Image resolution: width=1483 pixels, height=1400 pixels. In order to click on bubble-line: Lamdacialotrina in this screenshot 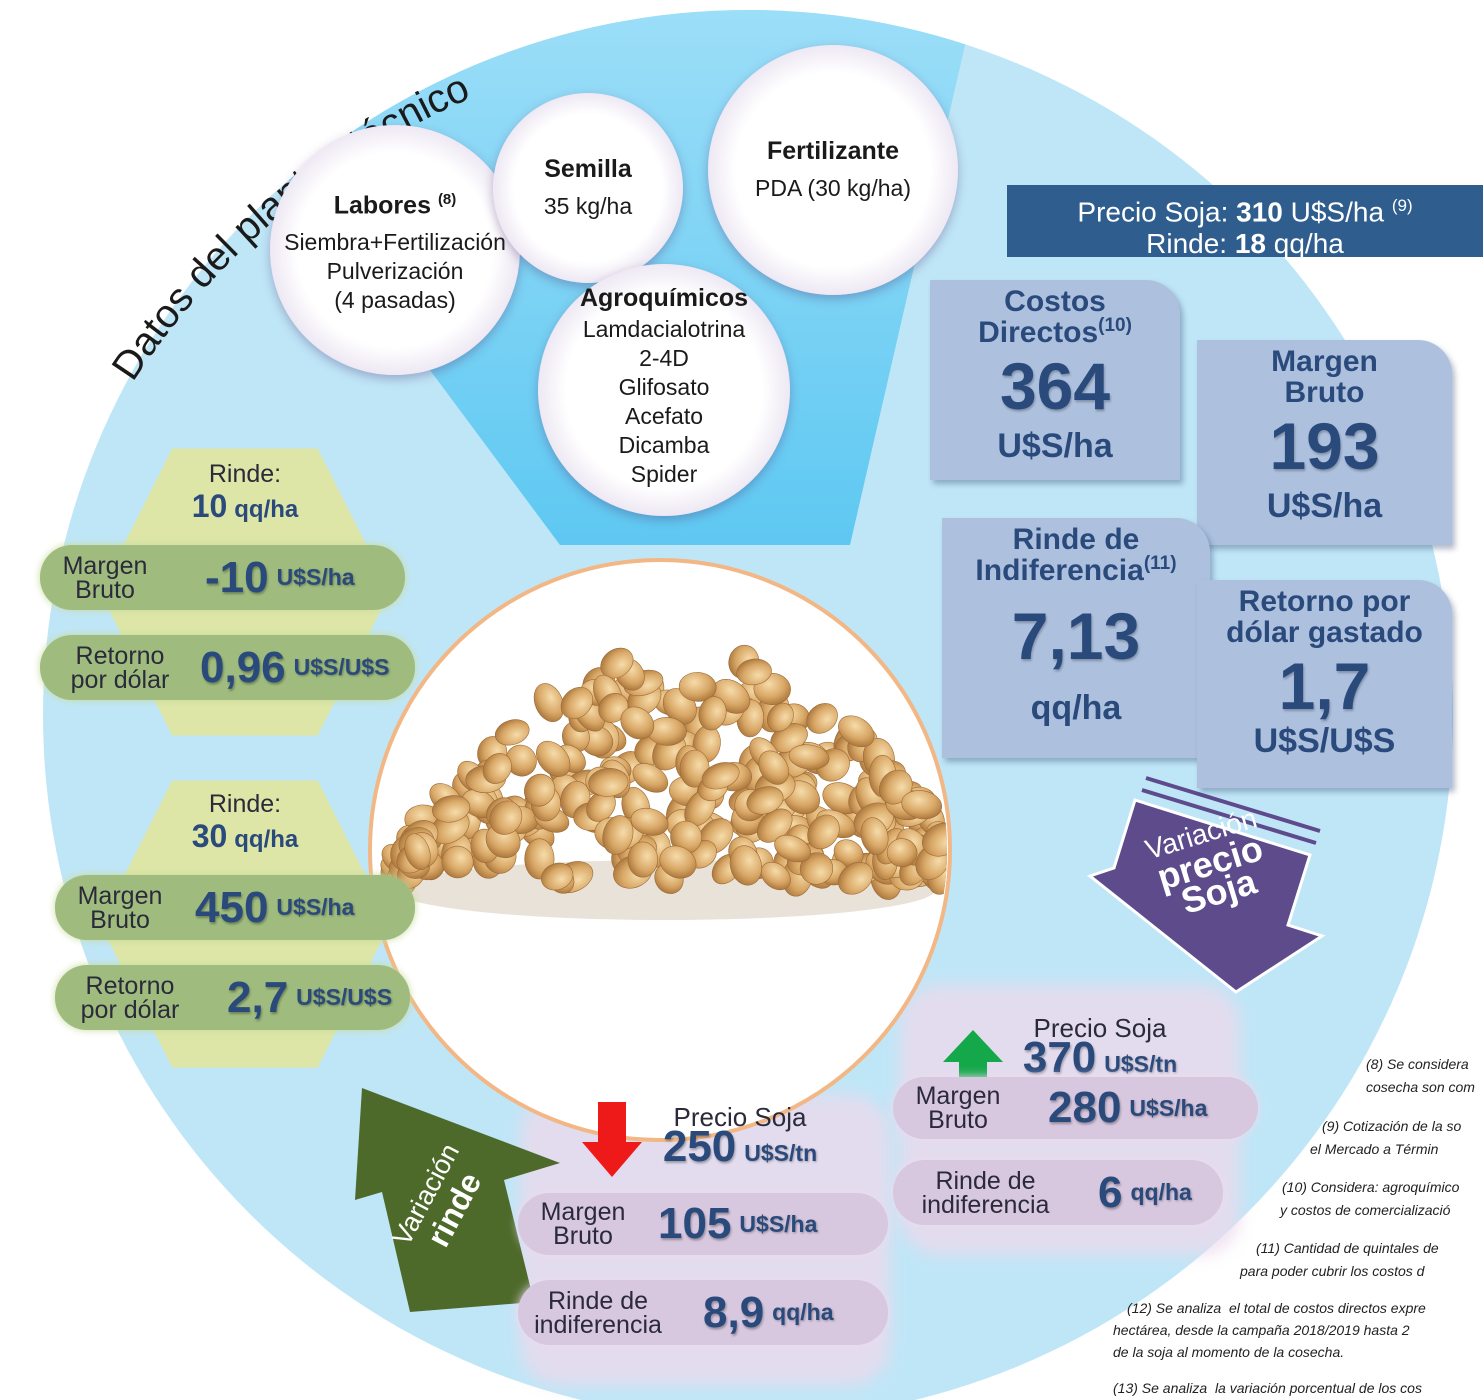, I will do `click(664, 329)`.